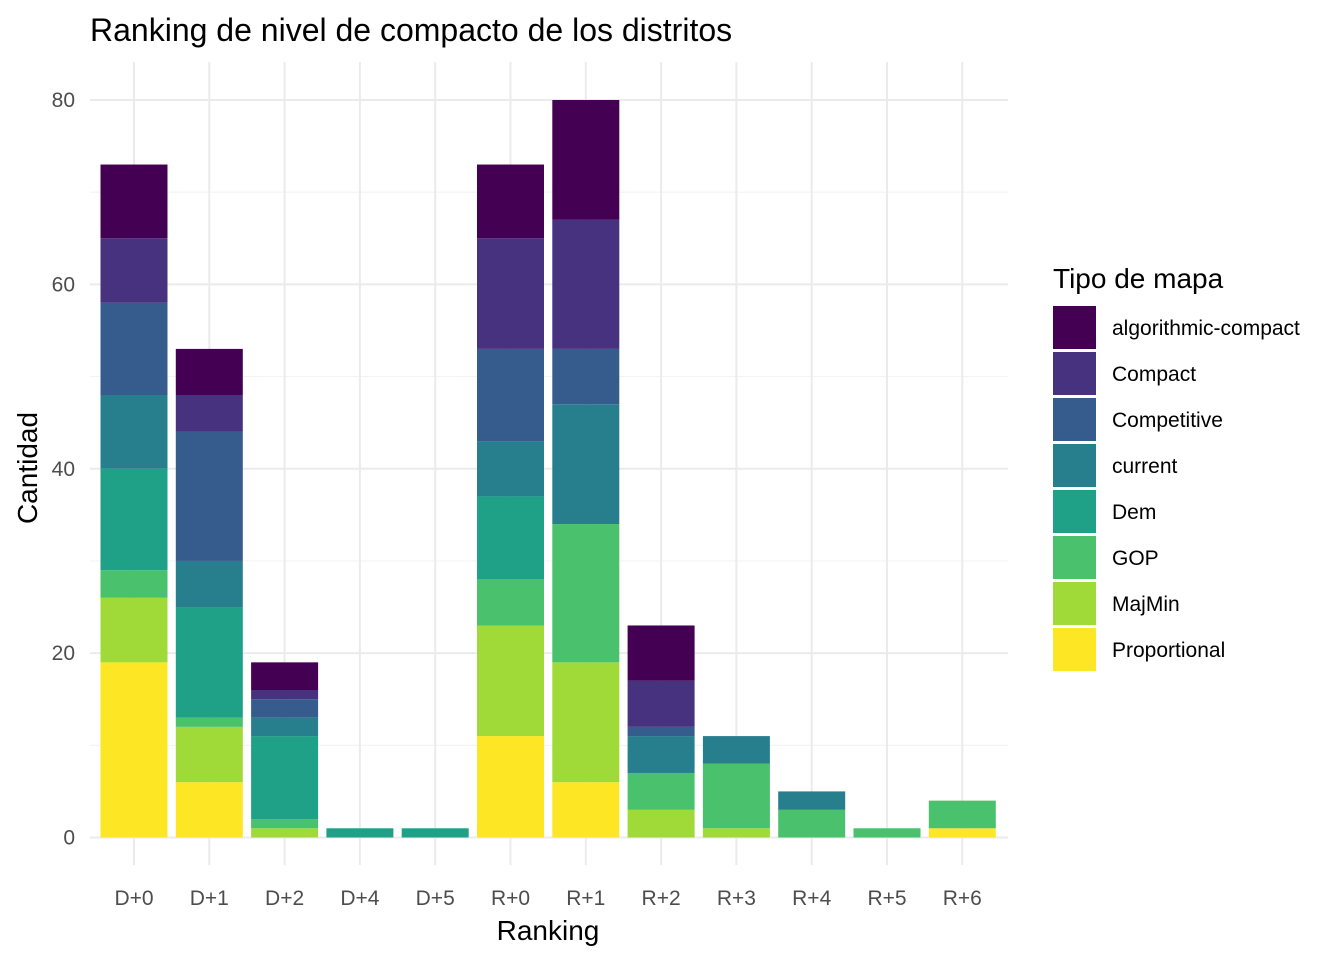 Image resolution: width=1344 pixels, height=960 pixels. What do you see at coordinates (63, 100) in the screenshot?
I see `y-tick-label: 80` at bounding box center [63, 100].